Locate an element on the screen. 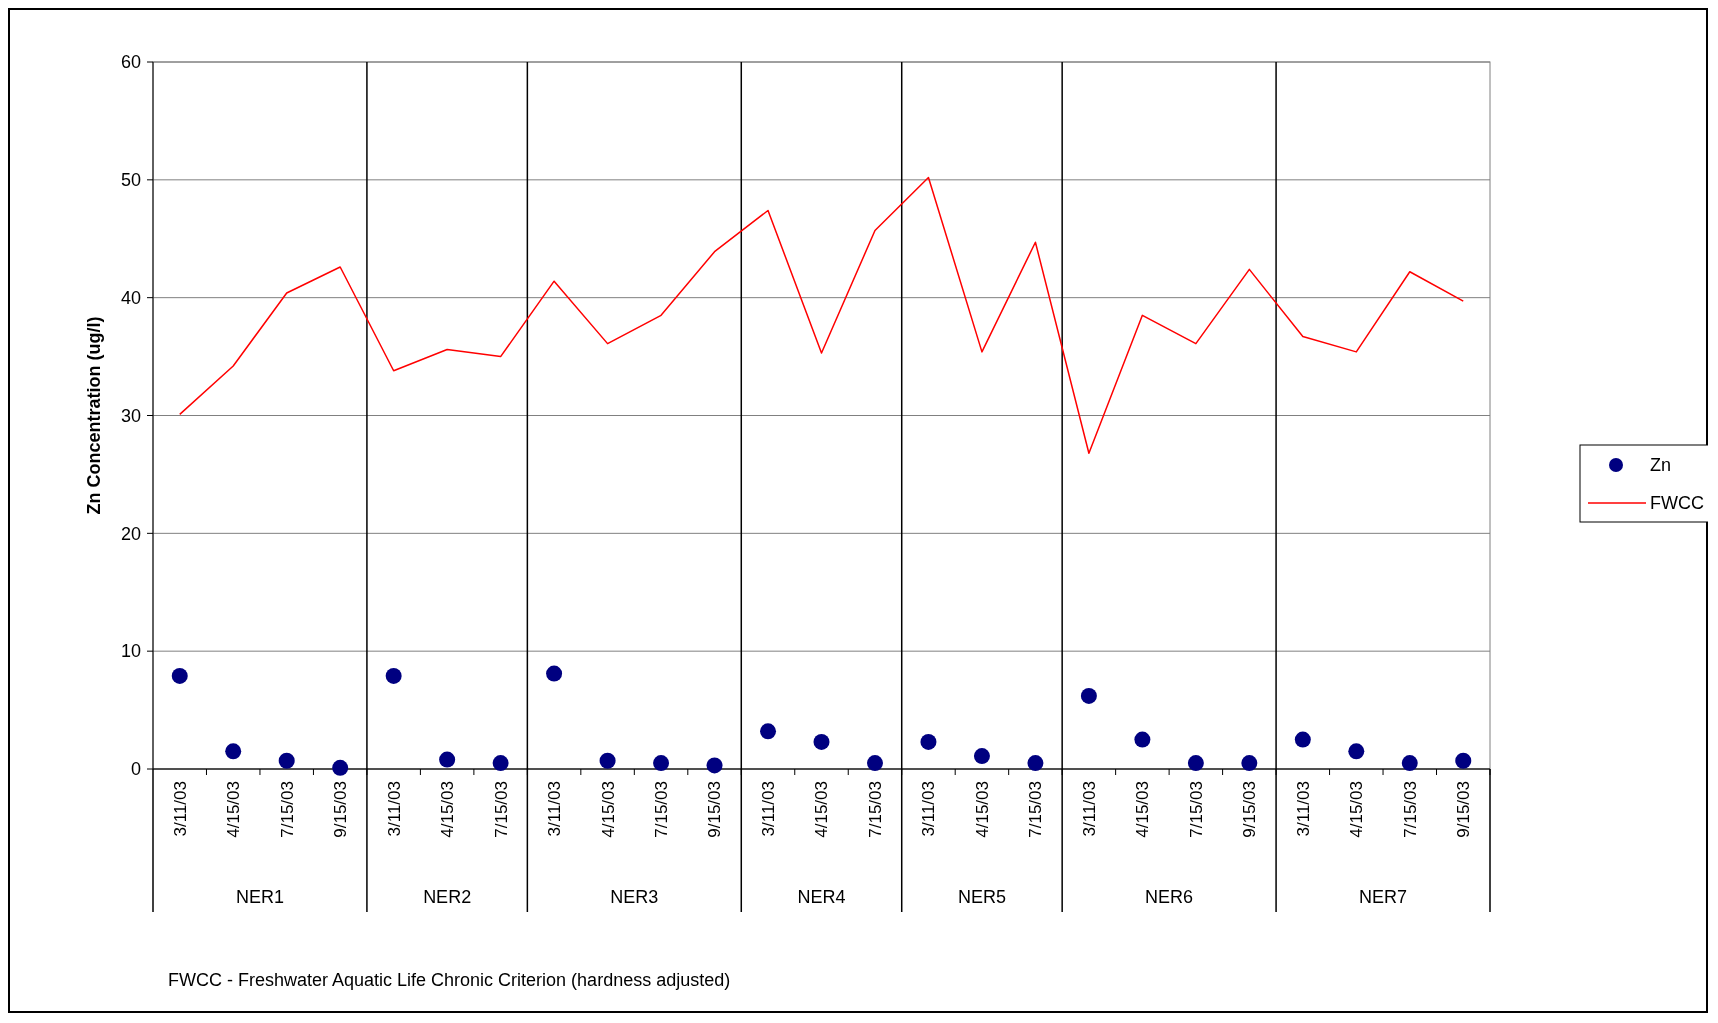 The height and width of the screenshot is (1023, 1718). y-tick-label: 0 is located at coordinates (135, 769).